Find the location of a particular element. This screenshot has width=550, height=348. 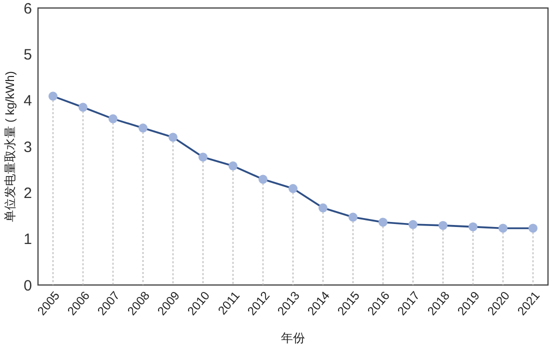

y-tick-label: 1 is located at coordinates (28, 239).